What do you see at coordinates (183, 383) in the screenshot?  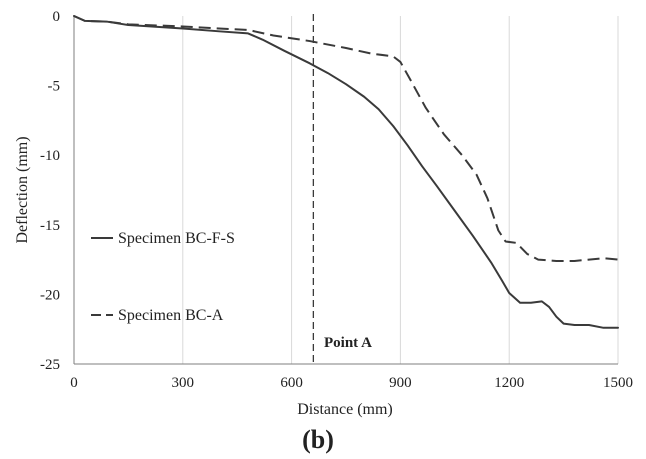 I see `x-tick-label: 300` at bounding box center [183, 383].